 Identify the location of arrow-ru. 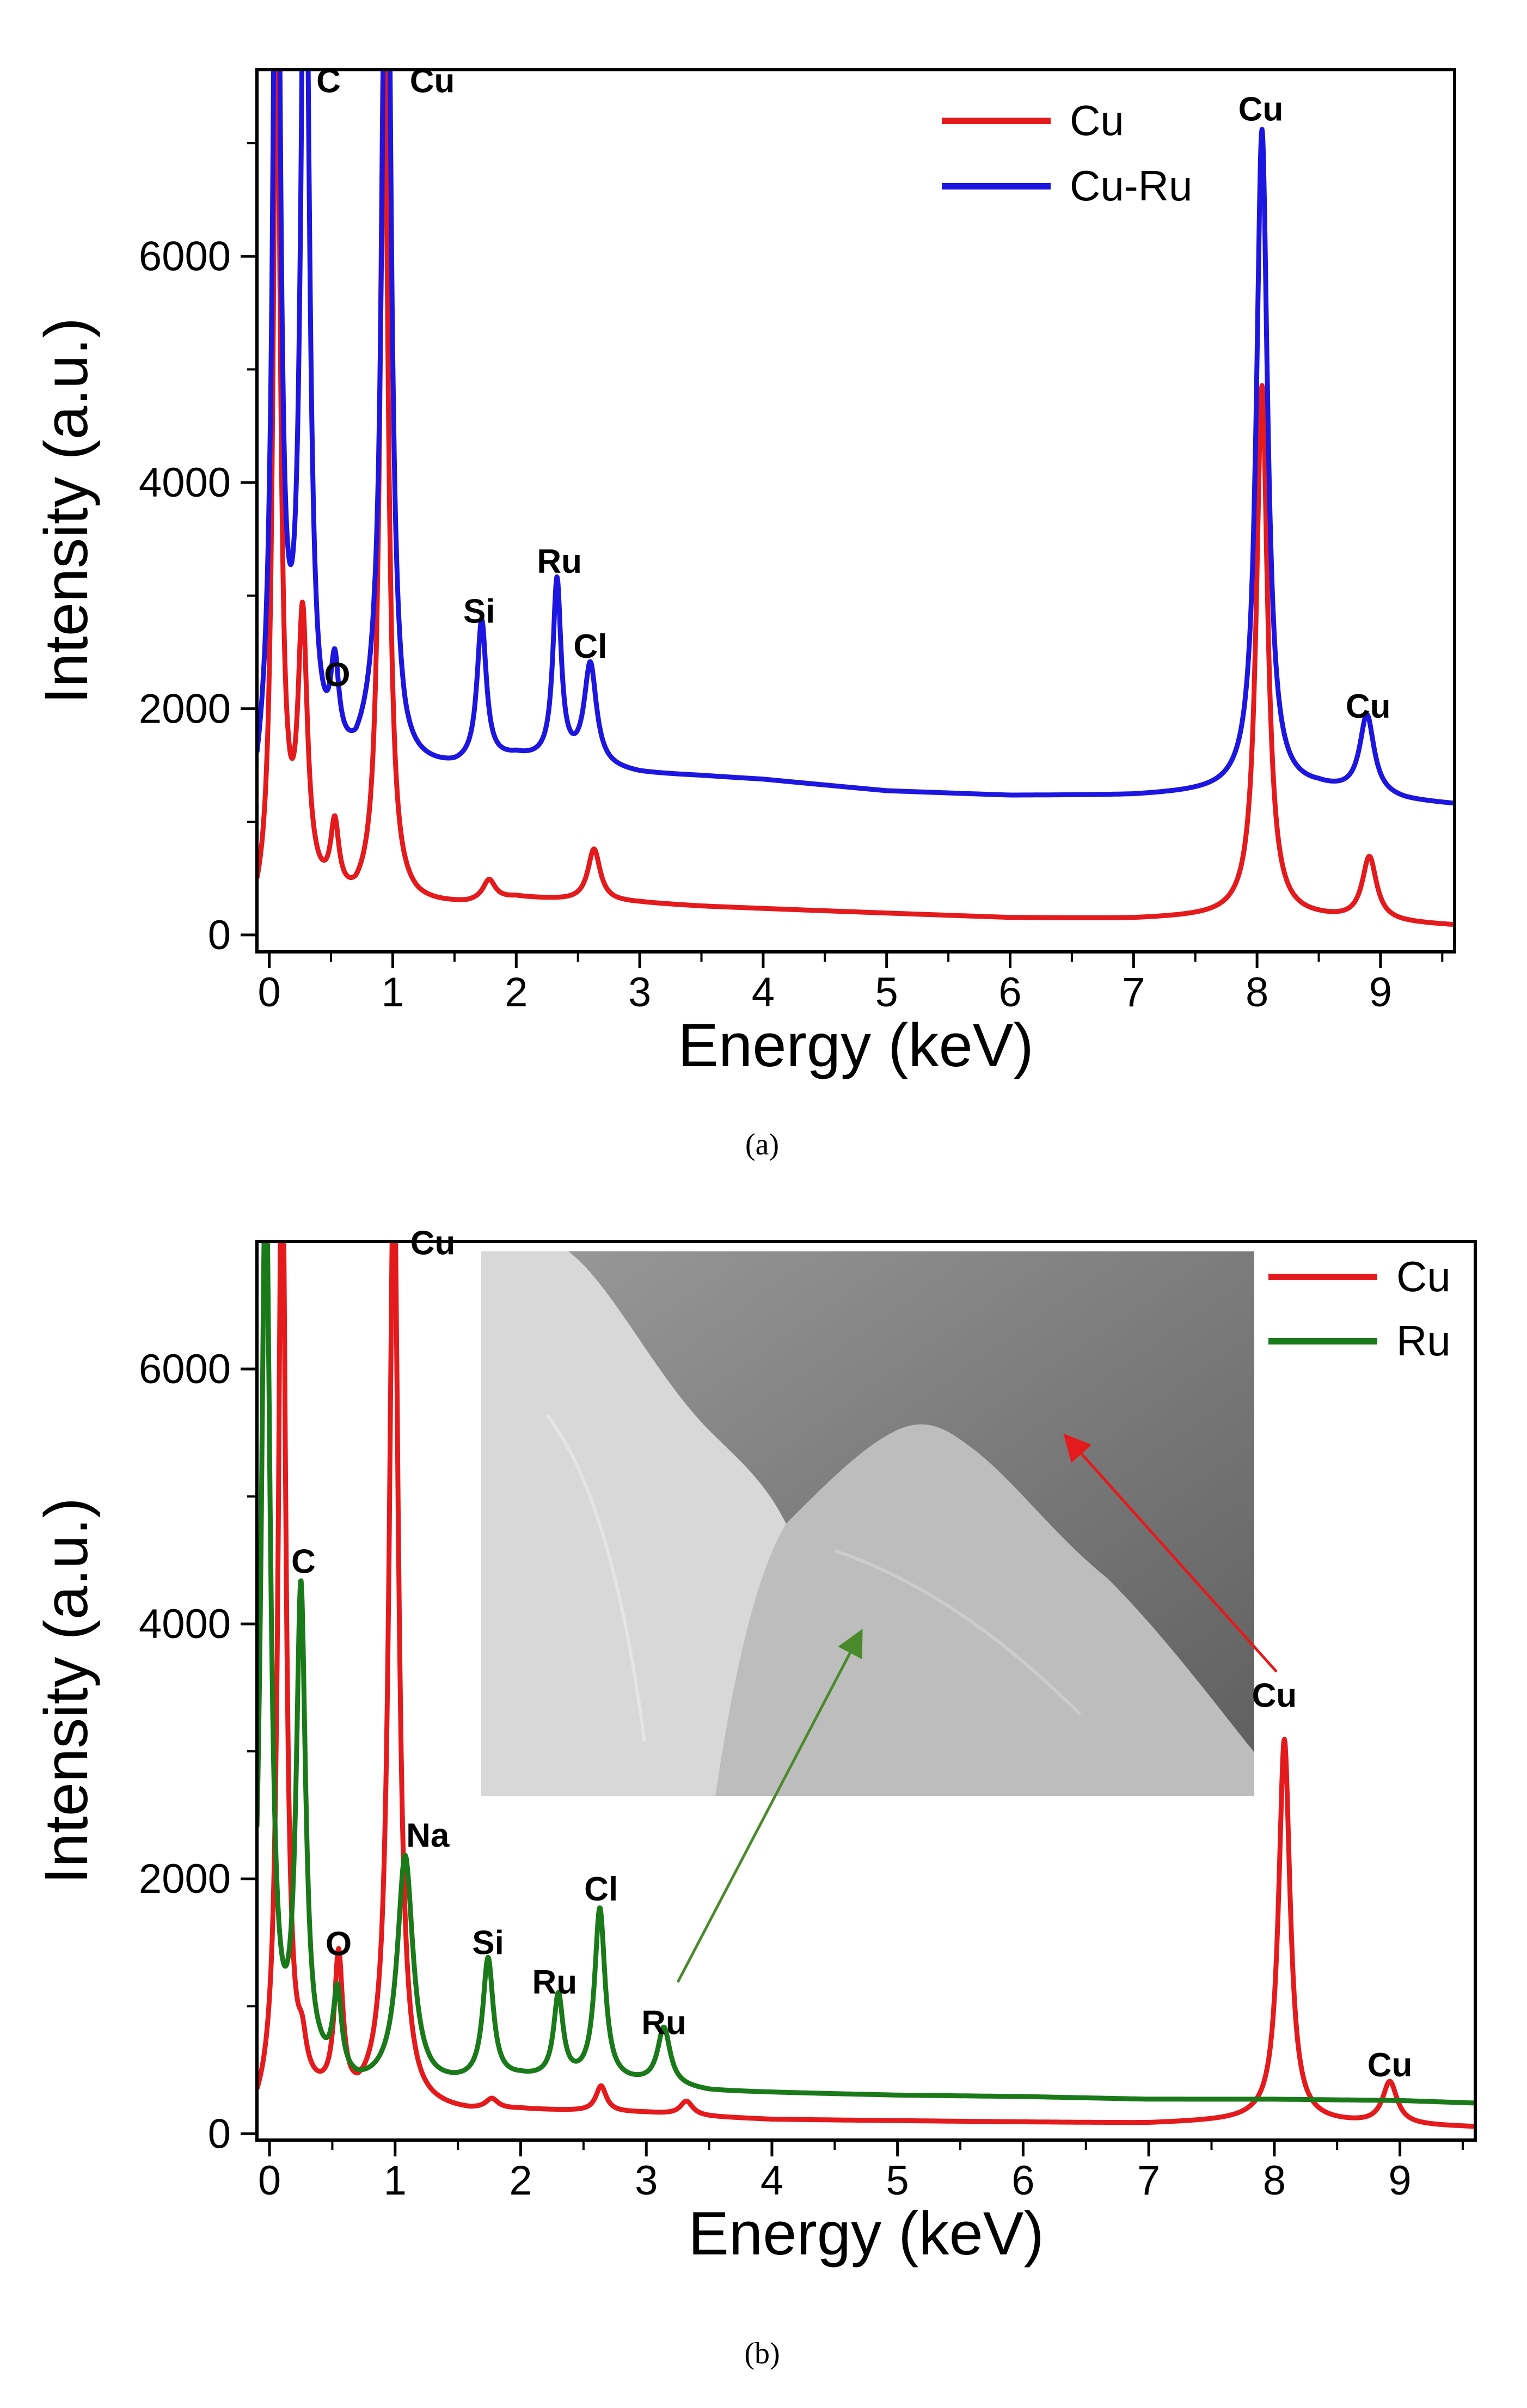
(770, 1806).